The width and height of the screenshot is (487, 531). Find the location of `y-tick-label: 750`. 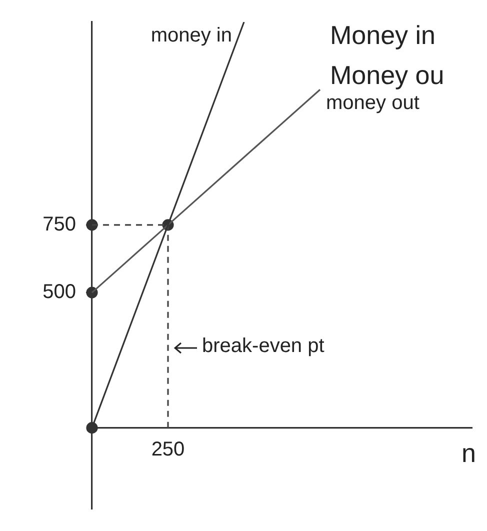

y-tick-label: 750 is located at coordinates (59, 224).